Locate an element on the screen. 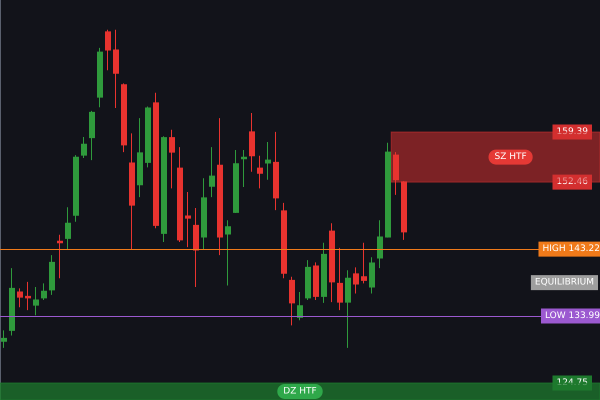 The width and height of the screenshot is (600, 400). band-label: SZ HTF is located at coordinates (510, 157).